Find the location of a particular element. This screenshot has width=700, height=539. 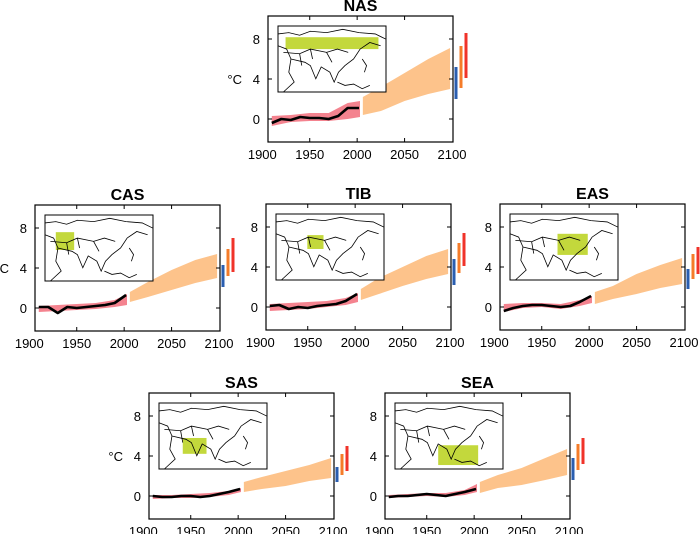

panel-nas: NAS 0 4 8 °C 1900 1950 2000 2050 2100 is located at coordinates (347, 81).